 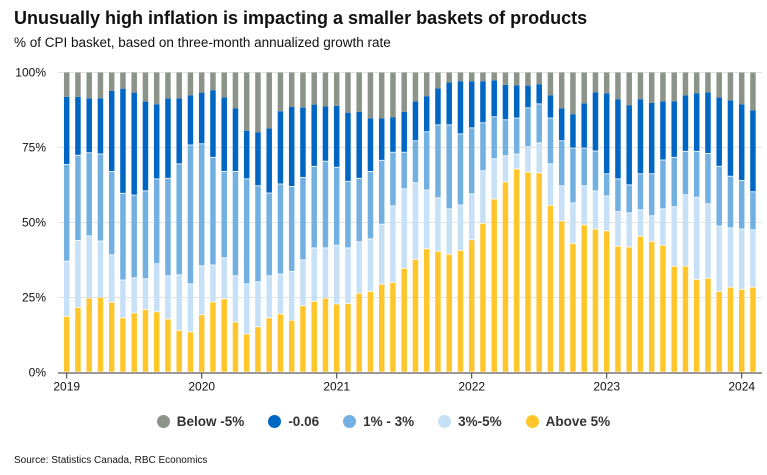 What do you see at coordinates (407, 383) in the screenshot?
I see `x-axis: 2019 2020 2021 2022 2023 2024` at bounding box center [407, 383].